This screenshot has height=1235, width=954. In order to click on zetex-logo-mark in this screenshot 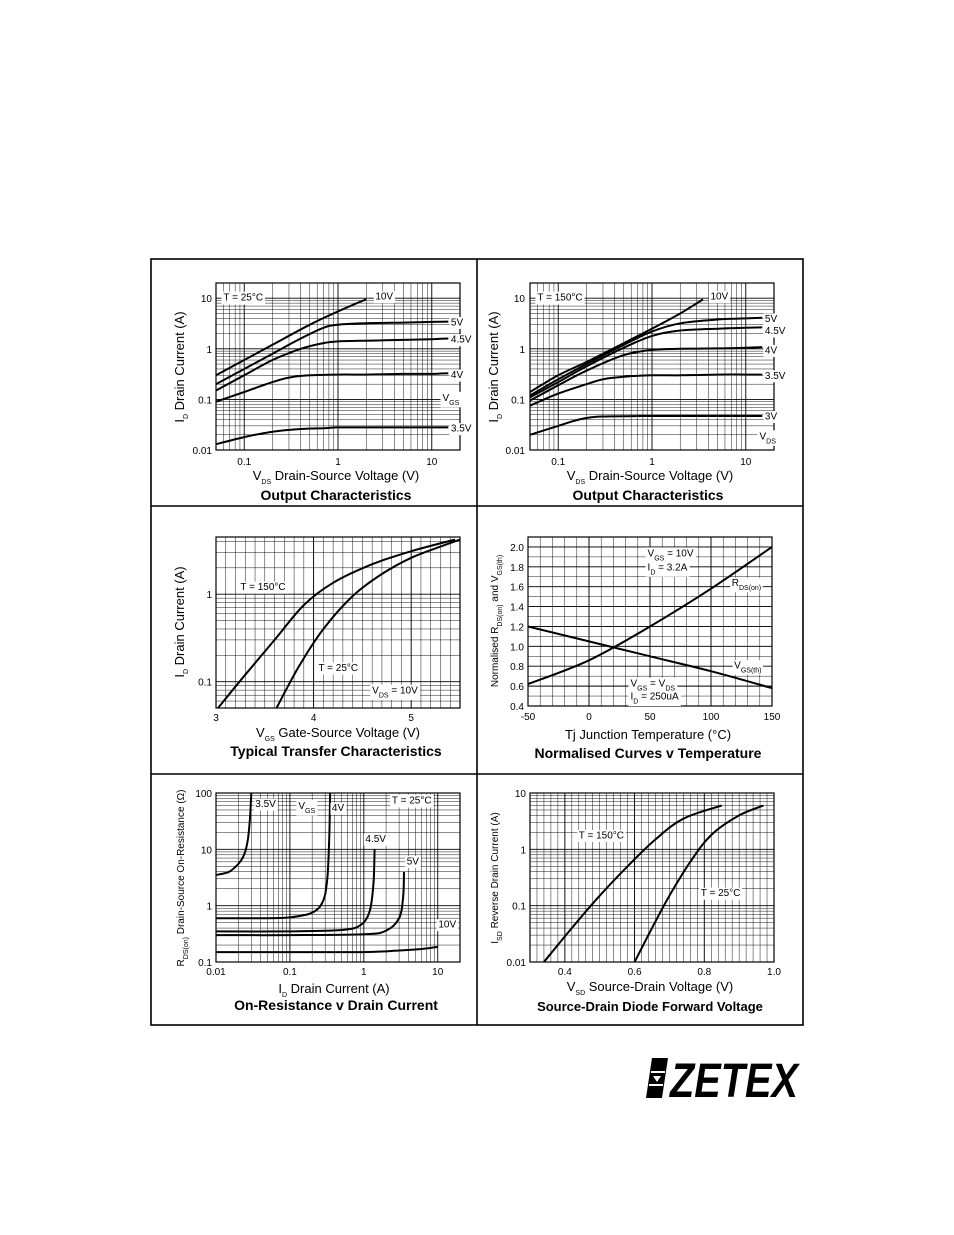, I will do `click(657, 1078)`.